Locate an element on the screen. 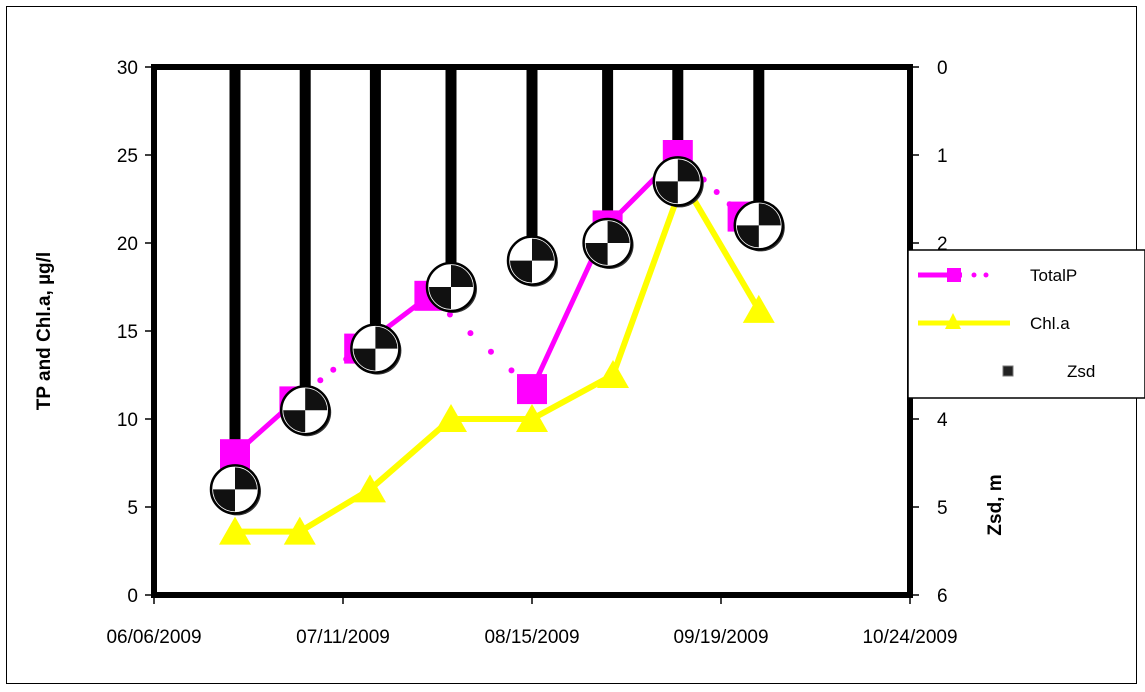  y2-tick-label: 5 is located at coordinates (942, 508).